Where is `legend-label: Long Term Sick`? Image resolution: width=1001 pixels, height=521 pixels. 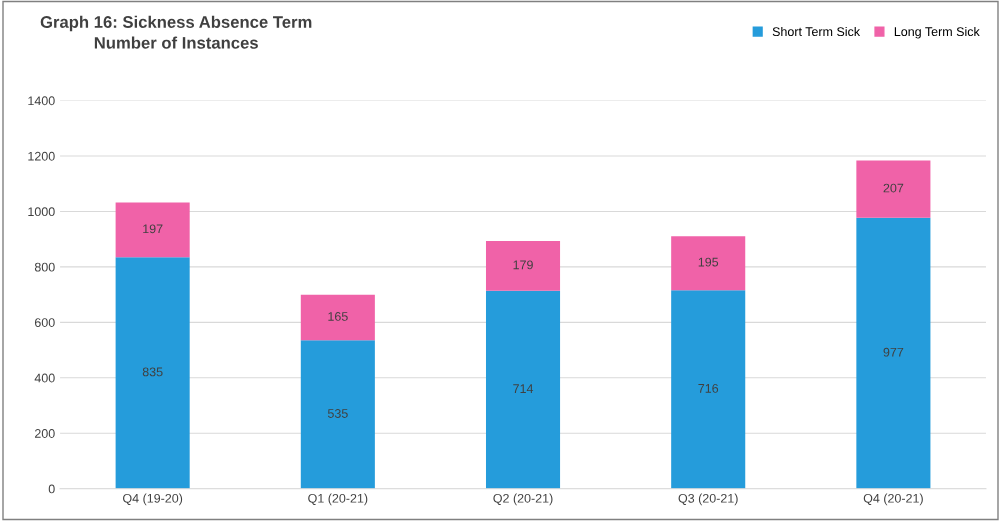 legend-label: Long Term Sick is located at coordinates (937, 32).